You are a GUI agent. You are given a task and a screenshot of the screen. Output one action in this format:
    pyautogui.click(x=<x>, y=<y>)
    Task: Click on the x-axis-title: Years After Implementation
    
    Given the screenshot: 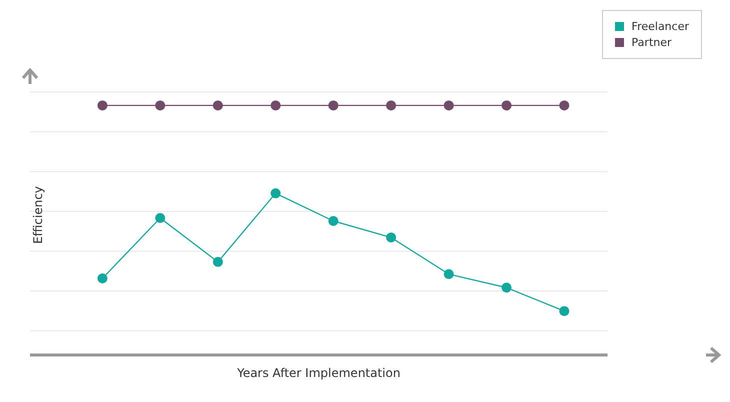 What is the action you would take?
    pyautogui.click(x=318, y=373)
    